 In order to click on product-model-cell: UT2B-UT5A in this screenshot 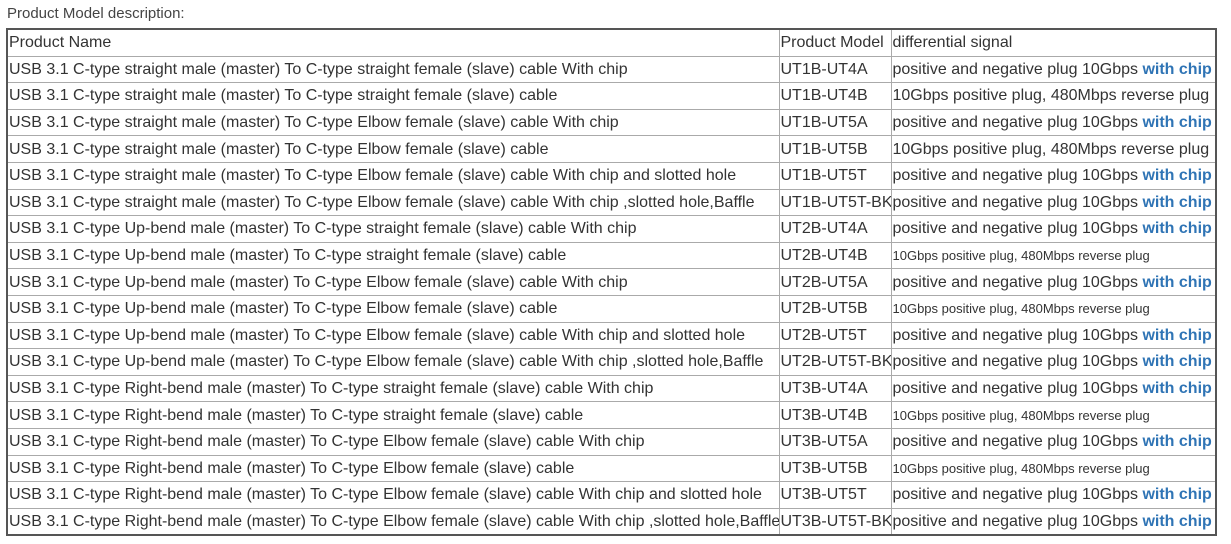, I will do `click(835, 282)`.